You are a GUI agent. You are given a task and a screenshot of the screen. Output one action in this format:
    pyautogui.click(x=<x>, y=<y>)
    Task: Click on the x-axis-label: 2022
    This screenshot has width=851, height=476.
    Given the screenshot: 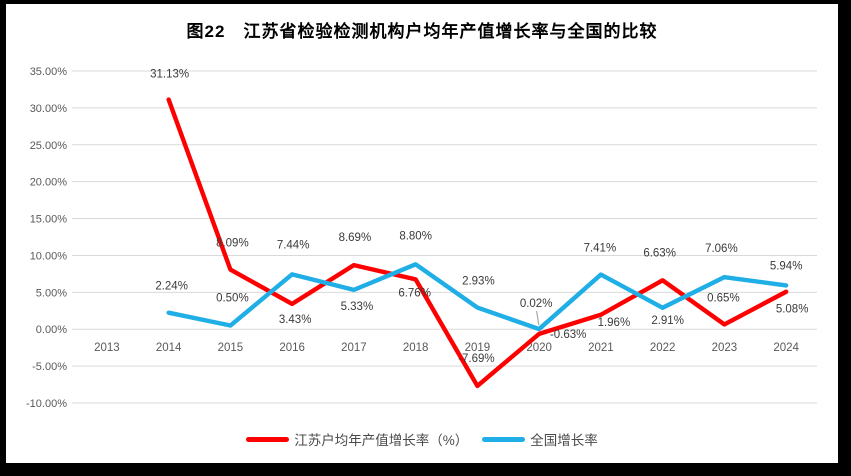 What is the action you would take?
    pyautogui.click(x=663, y=348)
    